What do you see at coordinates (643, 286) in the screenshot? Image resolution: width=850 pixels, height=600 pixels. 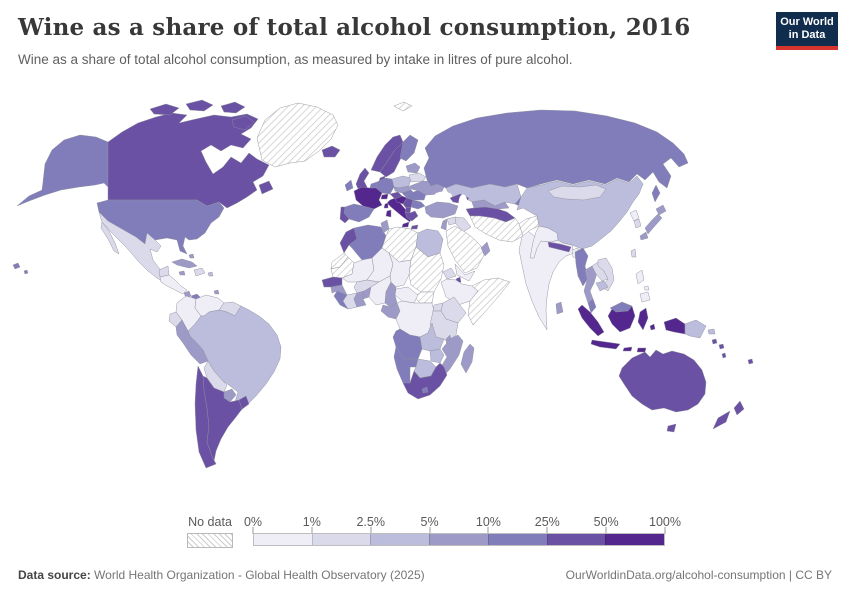 I see `region-philippines` at bounding box center [643, 286].